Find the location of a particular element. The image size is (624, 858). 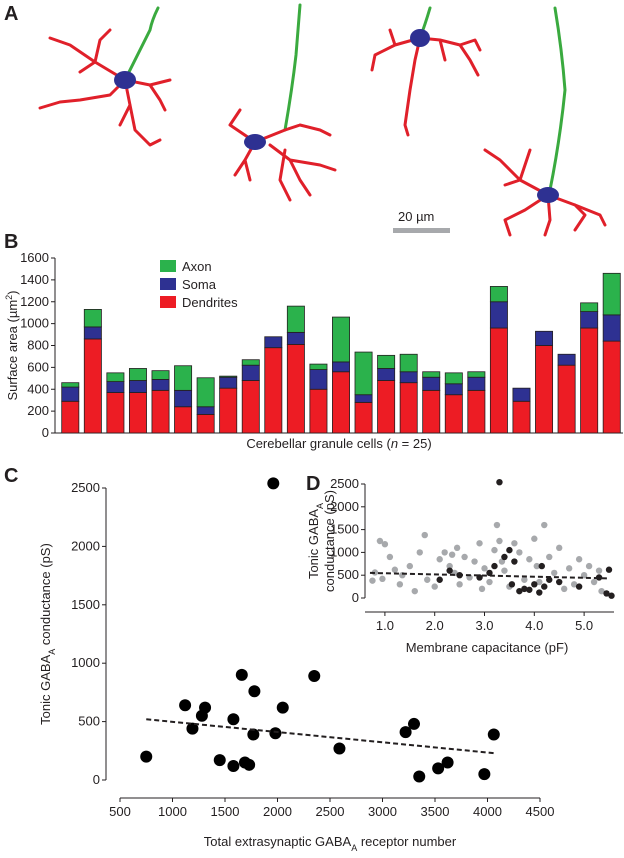

y-axis-label: Tonic GABAA is located at coordinates (315, 541).